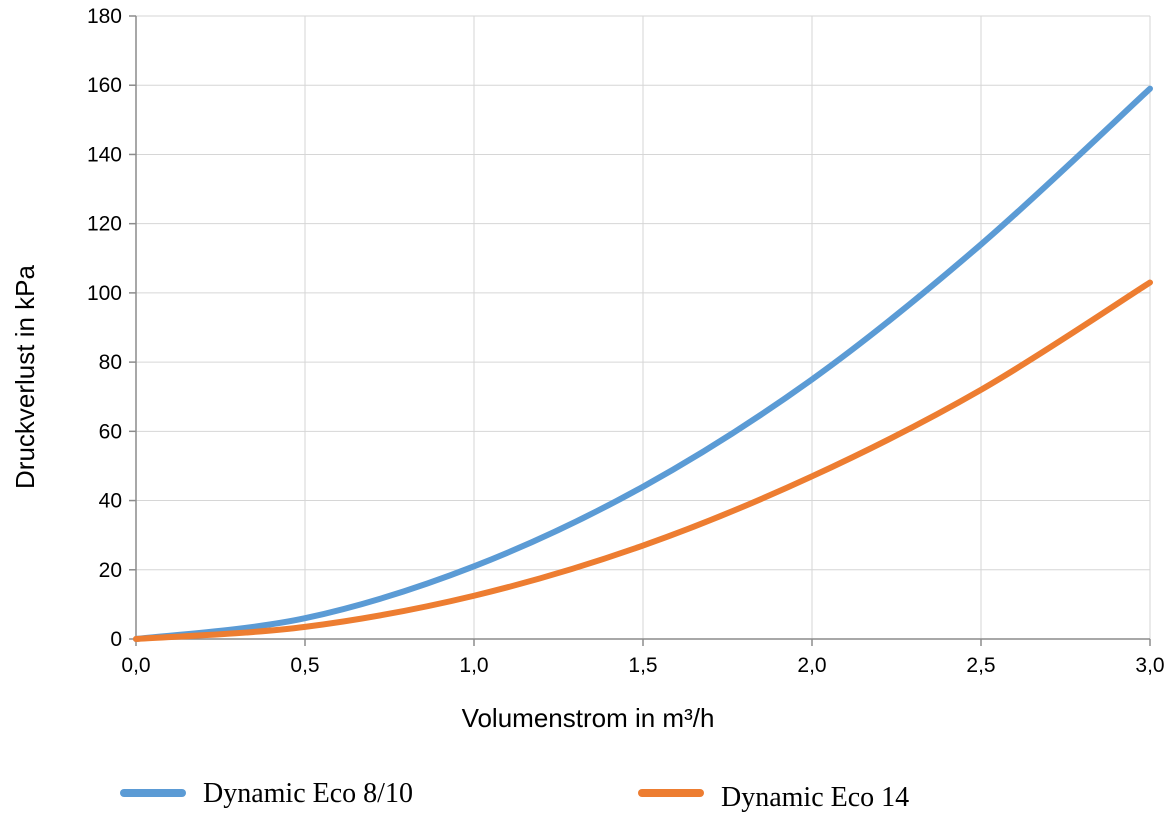  Describe the element at coordinates (815, 797) in the screenshot. I see `legend-label-eco-14: Dynamic Eco 14` at that location.